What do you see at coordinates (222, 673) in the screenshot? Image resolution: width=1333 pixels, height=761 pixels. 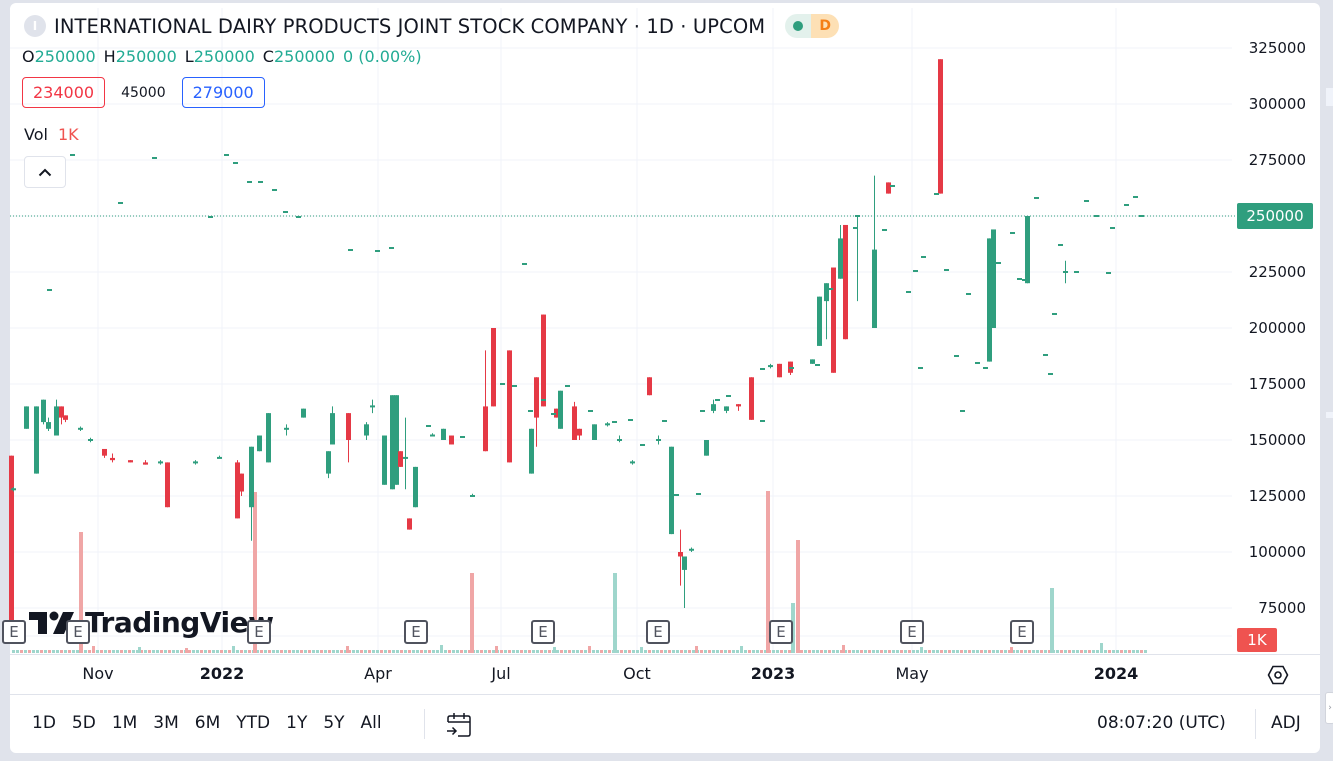 I see `time-axis-label: 2022` at bounding box center [222, 673].